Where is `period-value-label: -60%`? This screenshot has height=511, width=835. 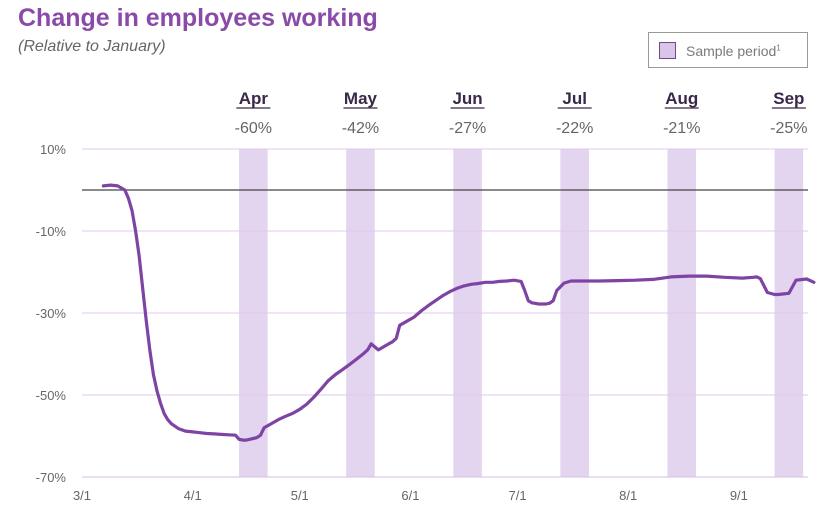 period-value-label: -60% is located at coordinates (253, 128).